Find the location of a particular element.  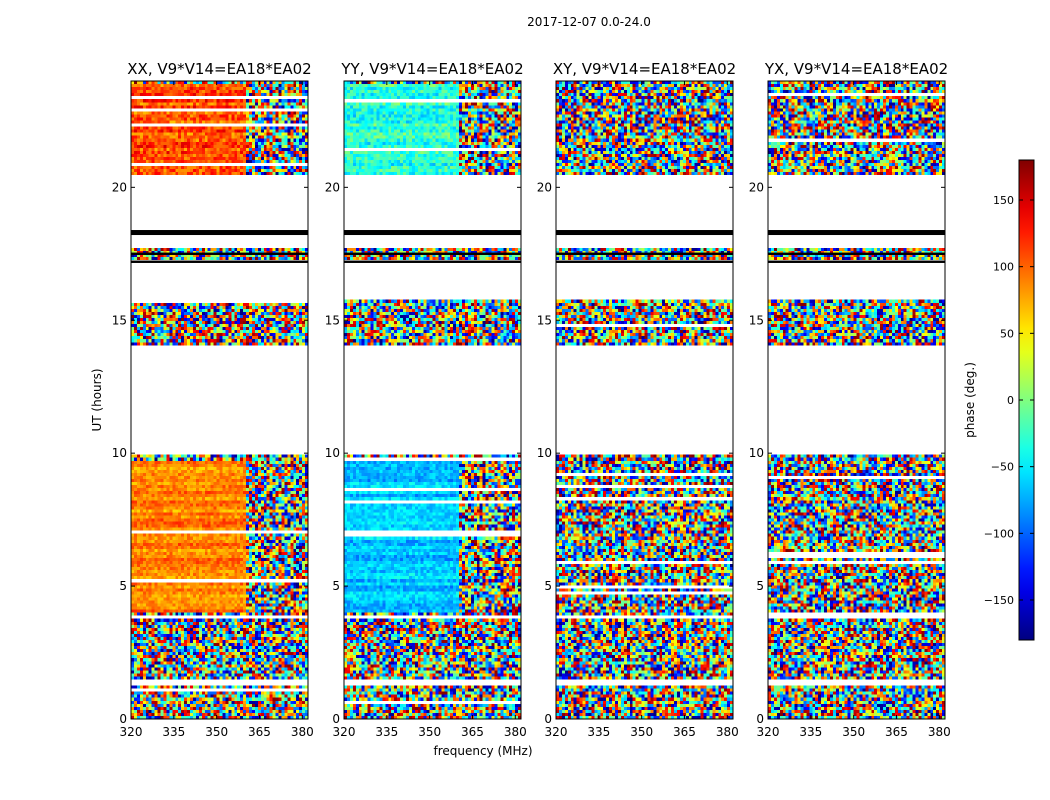

colorbar-tick-label: 150 is located at coordinates (1003, 200).